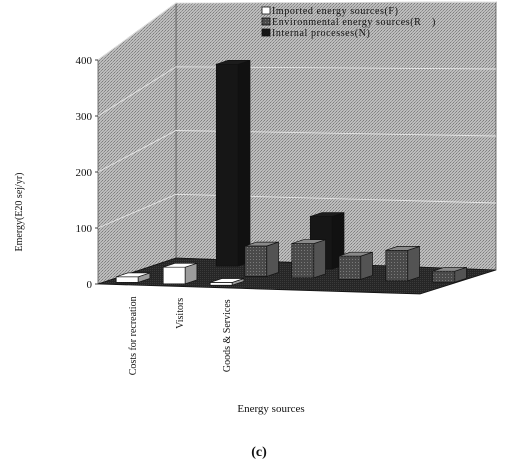  I want to click on axes: 0 100 200 300 400, so click(87, 173).